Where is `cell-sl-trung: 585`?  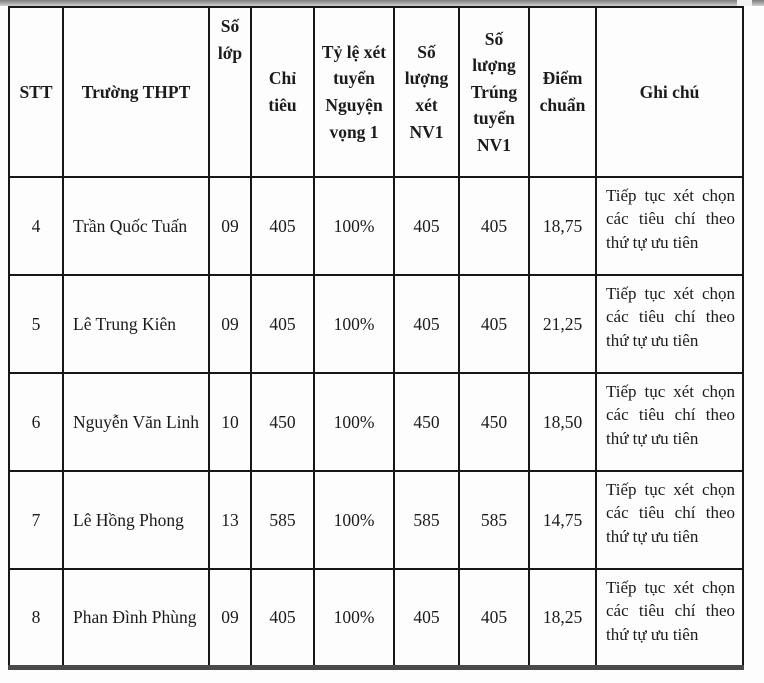 cell-sl-trung: 585 is located at coordinates (494, 520).